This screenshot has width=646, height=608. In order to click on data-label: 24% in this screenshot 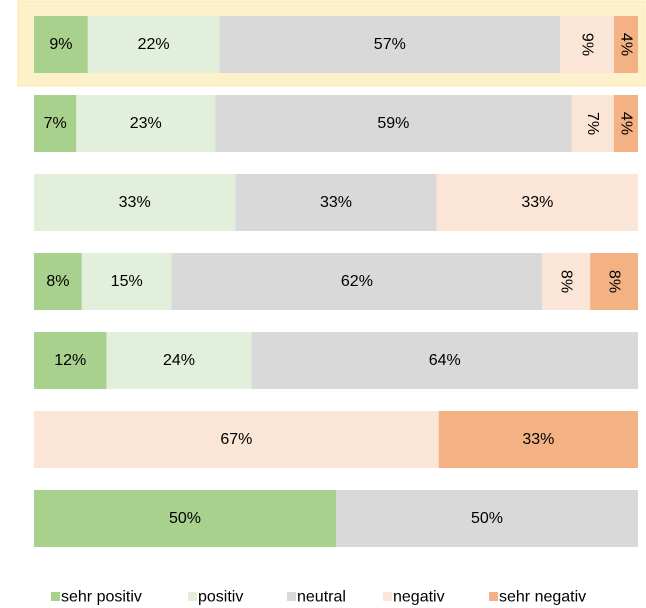, I will do `click(179, 360)`.